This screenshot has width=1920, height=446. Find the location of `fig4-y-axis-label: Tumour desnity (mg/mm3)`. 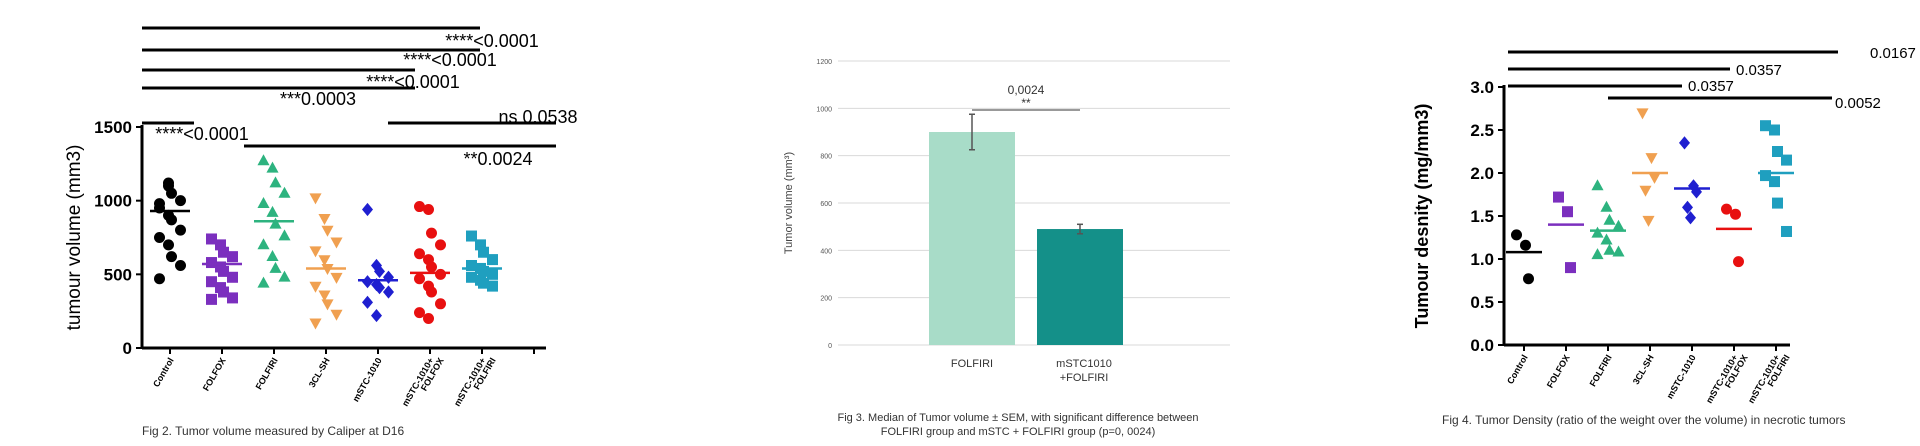

fig4-y-axis-label: Tumour desnity (mg/mm3) is located at coordinates (1422, 216).